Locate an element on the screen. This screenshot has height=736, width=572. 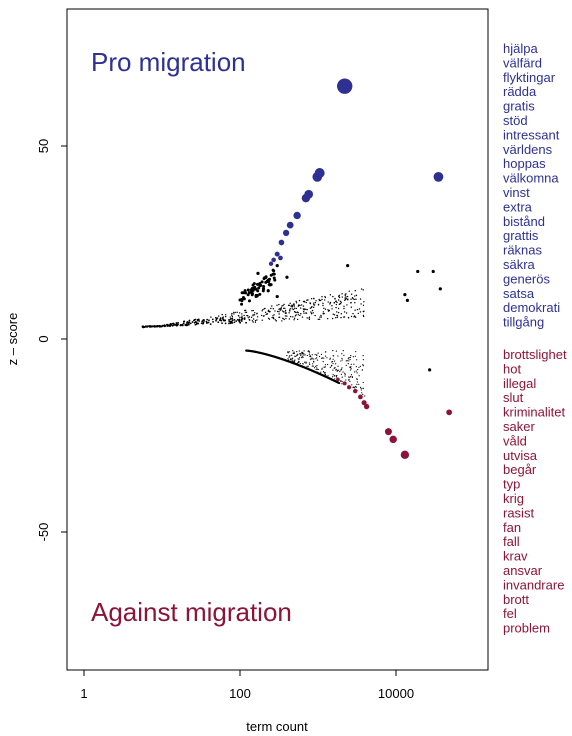
against-word: krig is located at coordinates (513, 498).